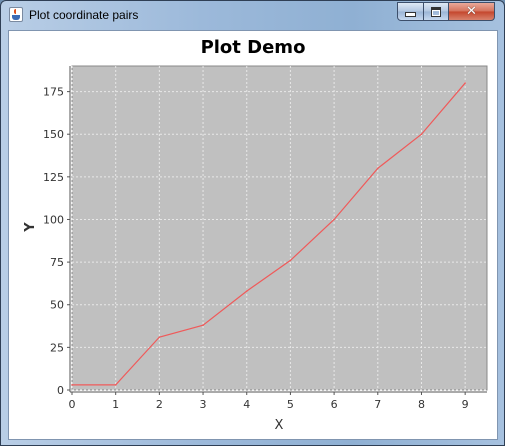 This screenshot has width=505, height=446. I want to click on maximize-button, so click(436, 11).